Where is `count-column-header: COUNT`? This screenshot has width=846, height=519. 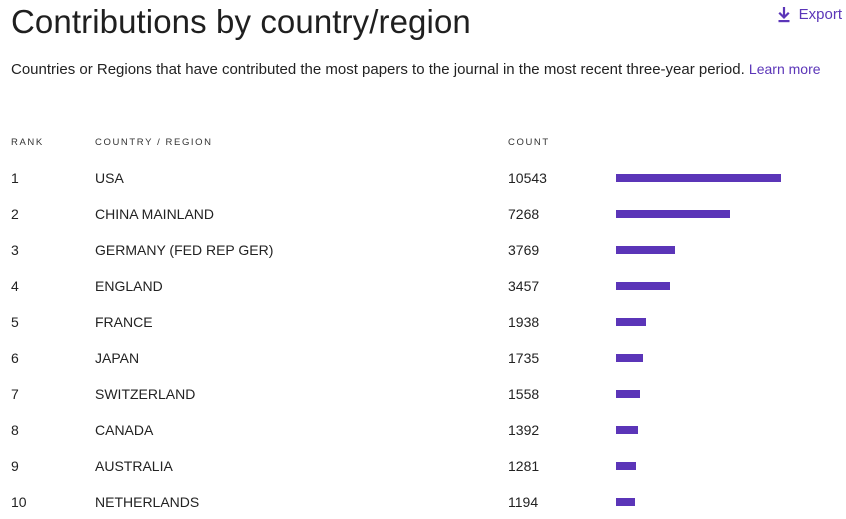
count-column-header: COUNT is located at coordinates (529, 142).